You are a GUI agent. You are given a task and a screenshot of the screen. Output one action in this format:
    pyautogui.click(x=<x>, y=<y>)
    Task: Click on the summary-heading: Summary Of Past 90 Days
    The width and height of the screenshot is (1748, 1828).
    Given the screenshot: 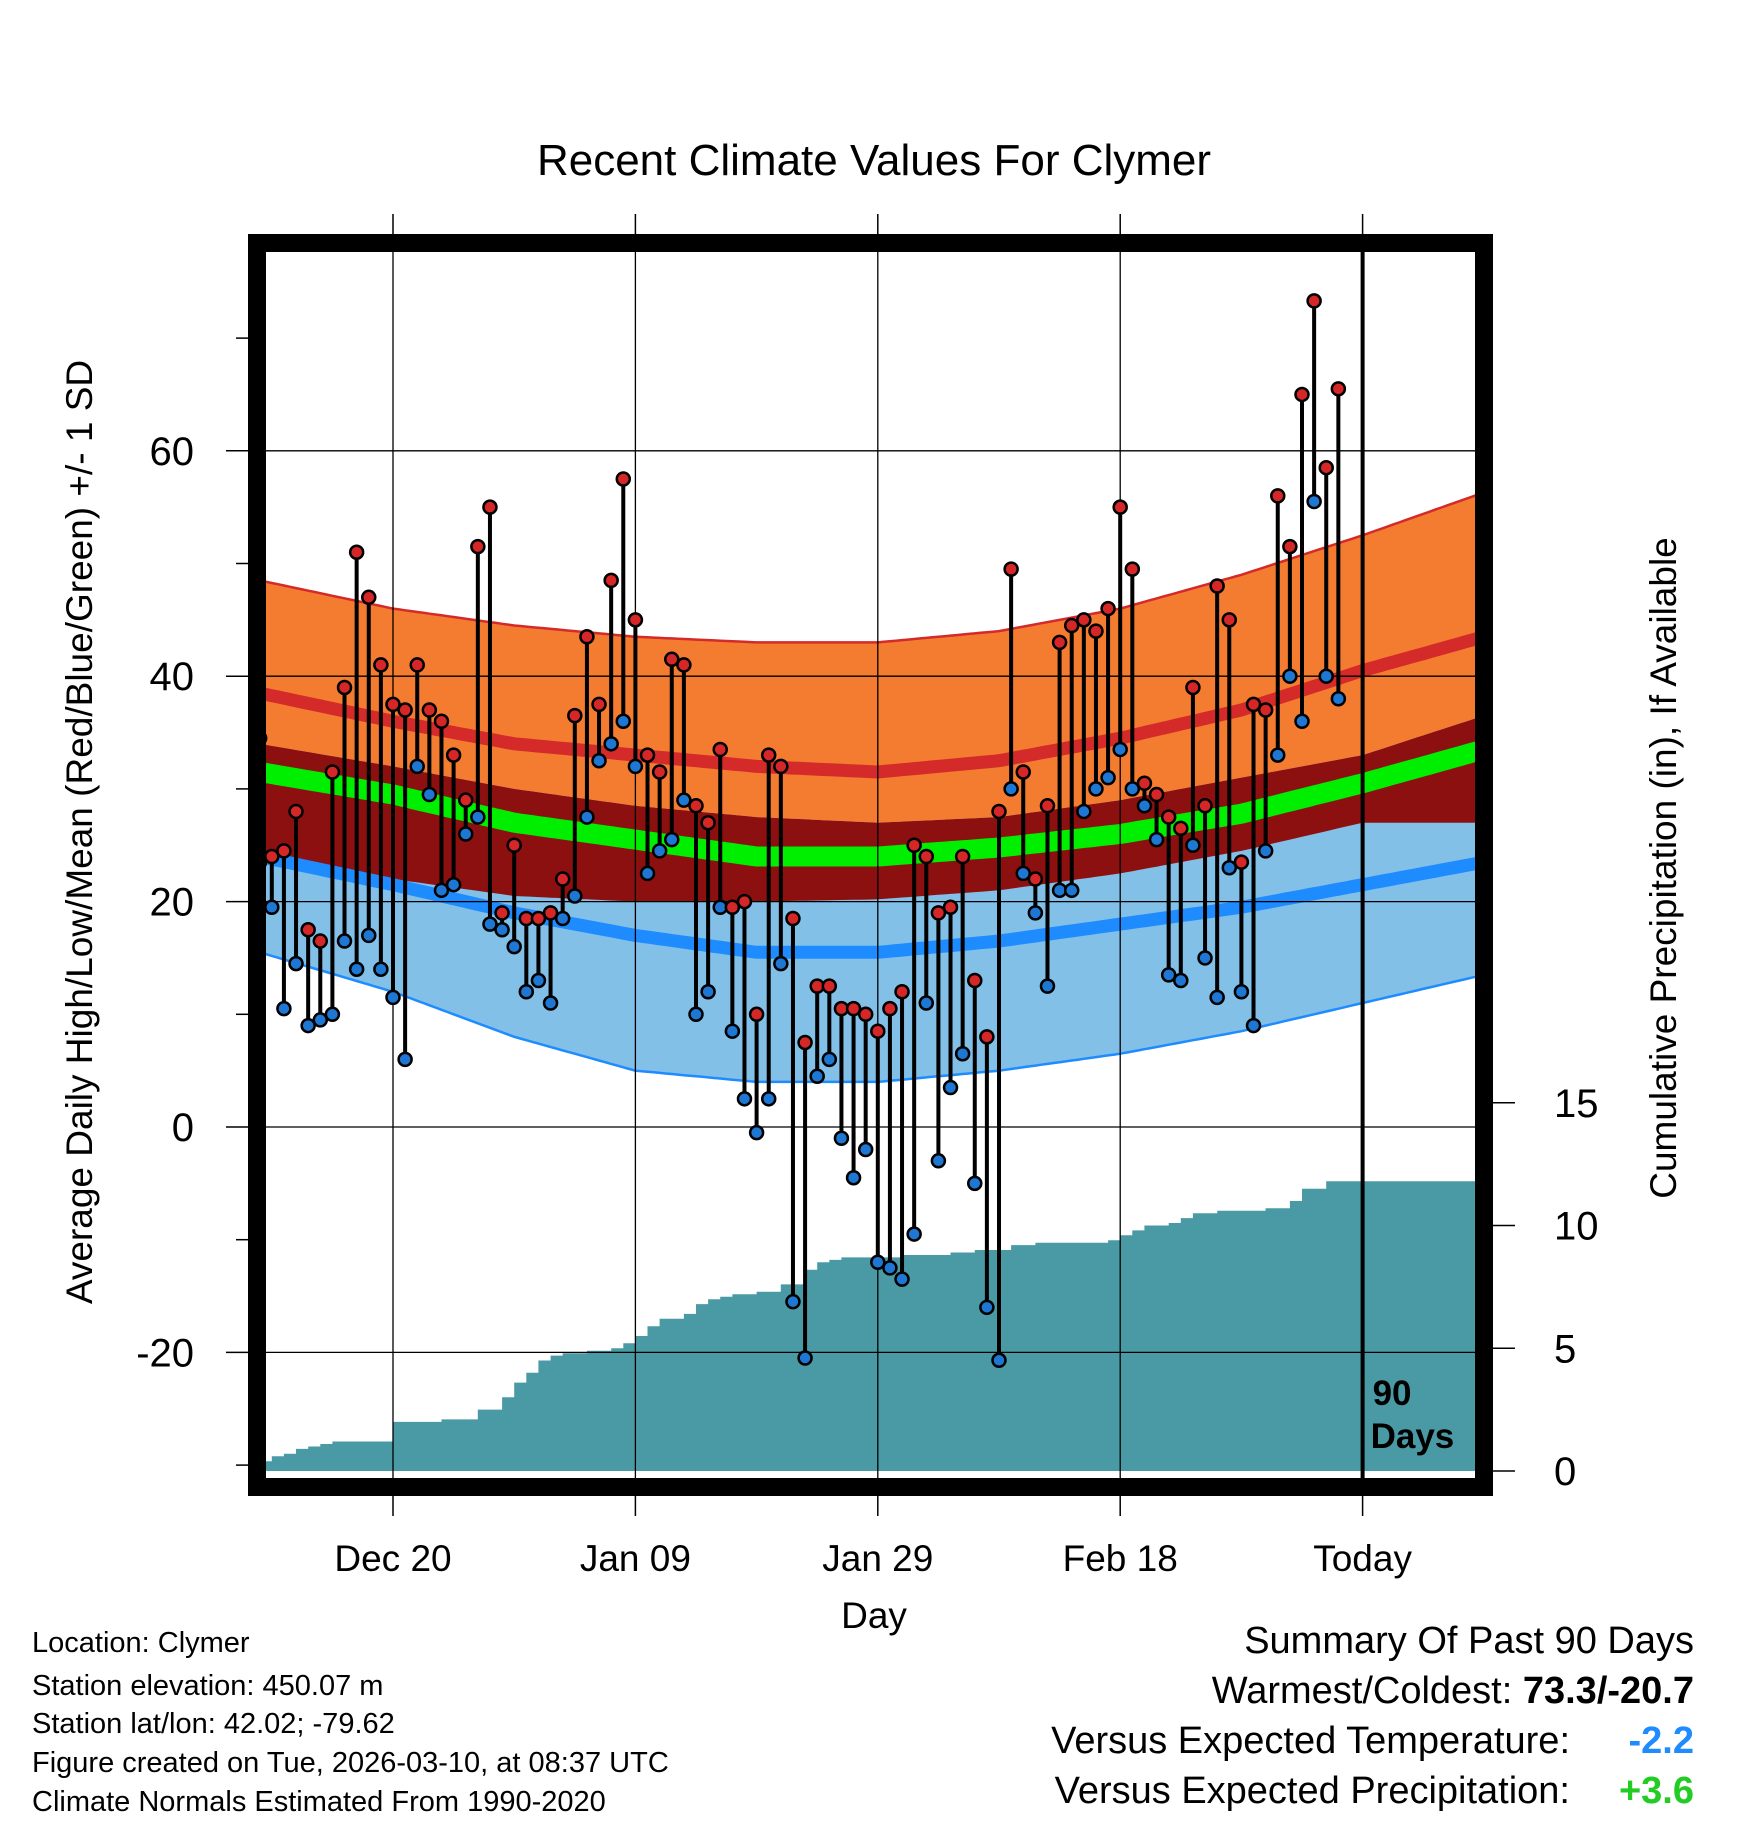 What is the action you would take?
    pyautogui.click(x=1469, y=1641)
    